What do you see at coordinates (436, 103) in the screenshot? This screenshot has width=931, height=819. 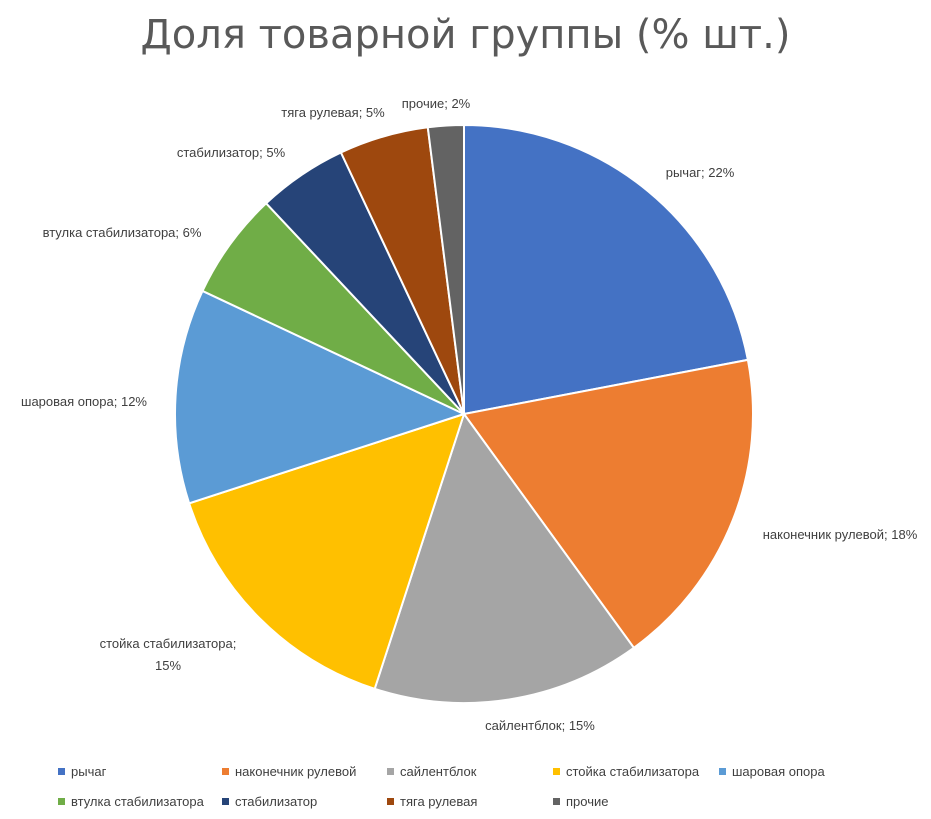 I see `data-label-9: прочие; 2%` at bounding box center [436, 103].